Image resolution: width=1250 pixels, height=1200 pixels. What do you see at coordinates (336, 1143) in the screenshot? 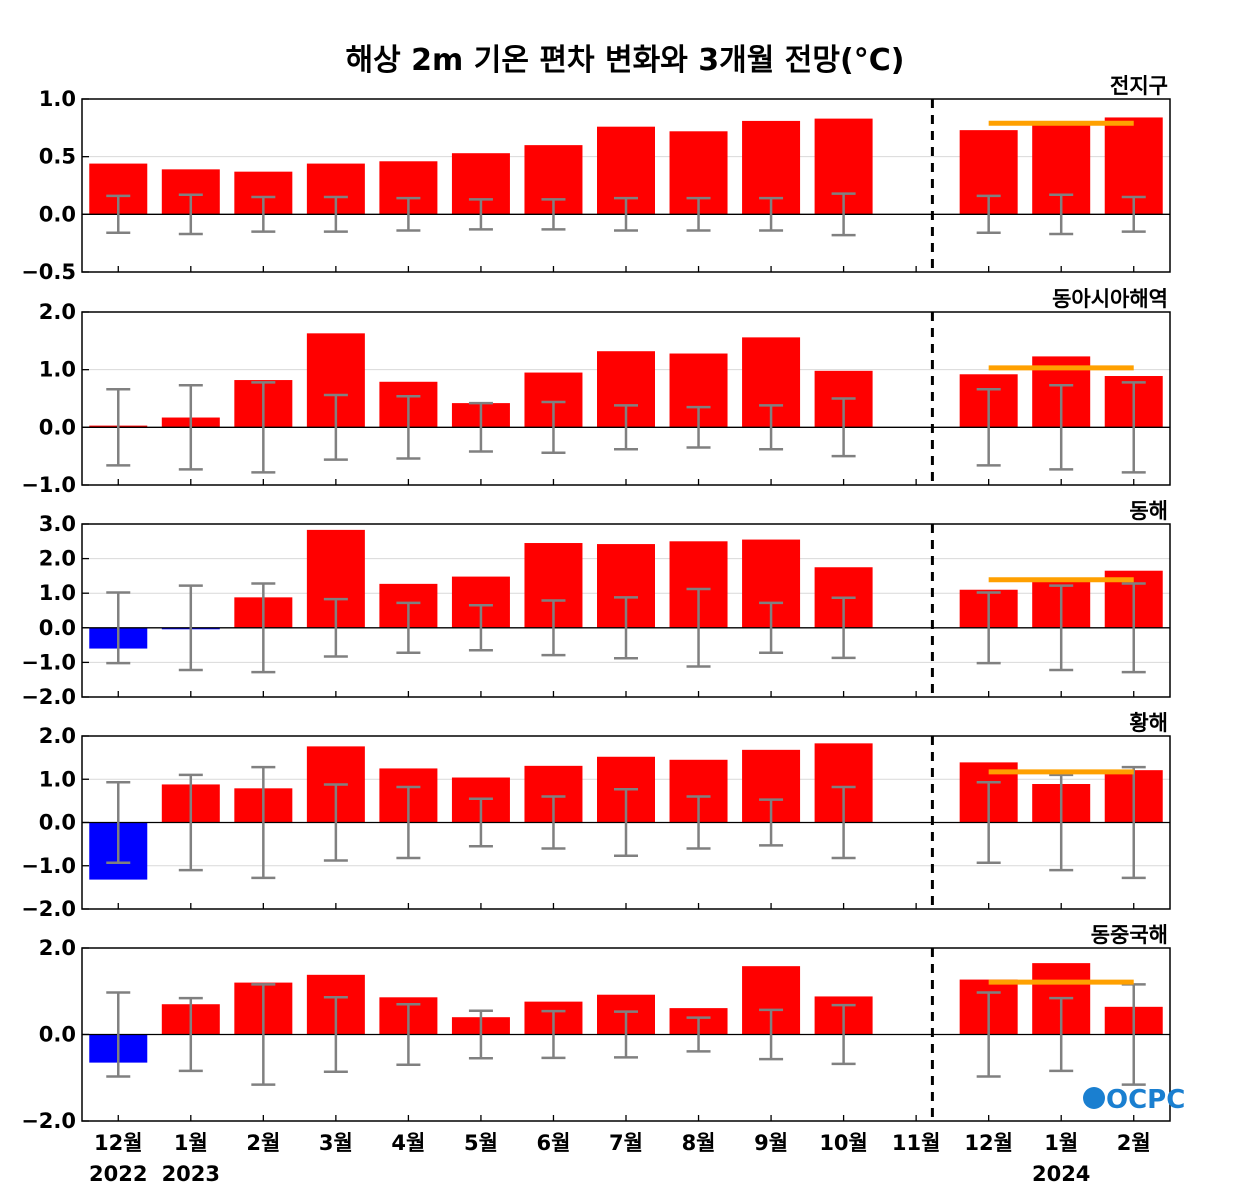
I see `x-tick-label: 3월` at bounding box center [336, 1143].